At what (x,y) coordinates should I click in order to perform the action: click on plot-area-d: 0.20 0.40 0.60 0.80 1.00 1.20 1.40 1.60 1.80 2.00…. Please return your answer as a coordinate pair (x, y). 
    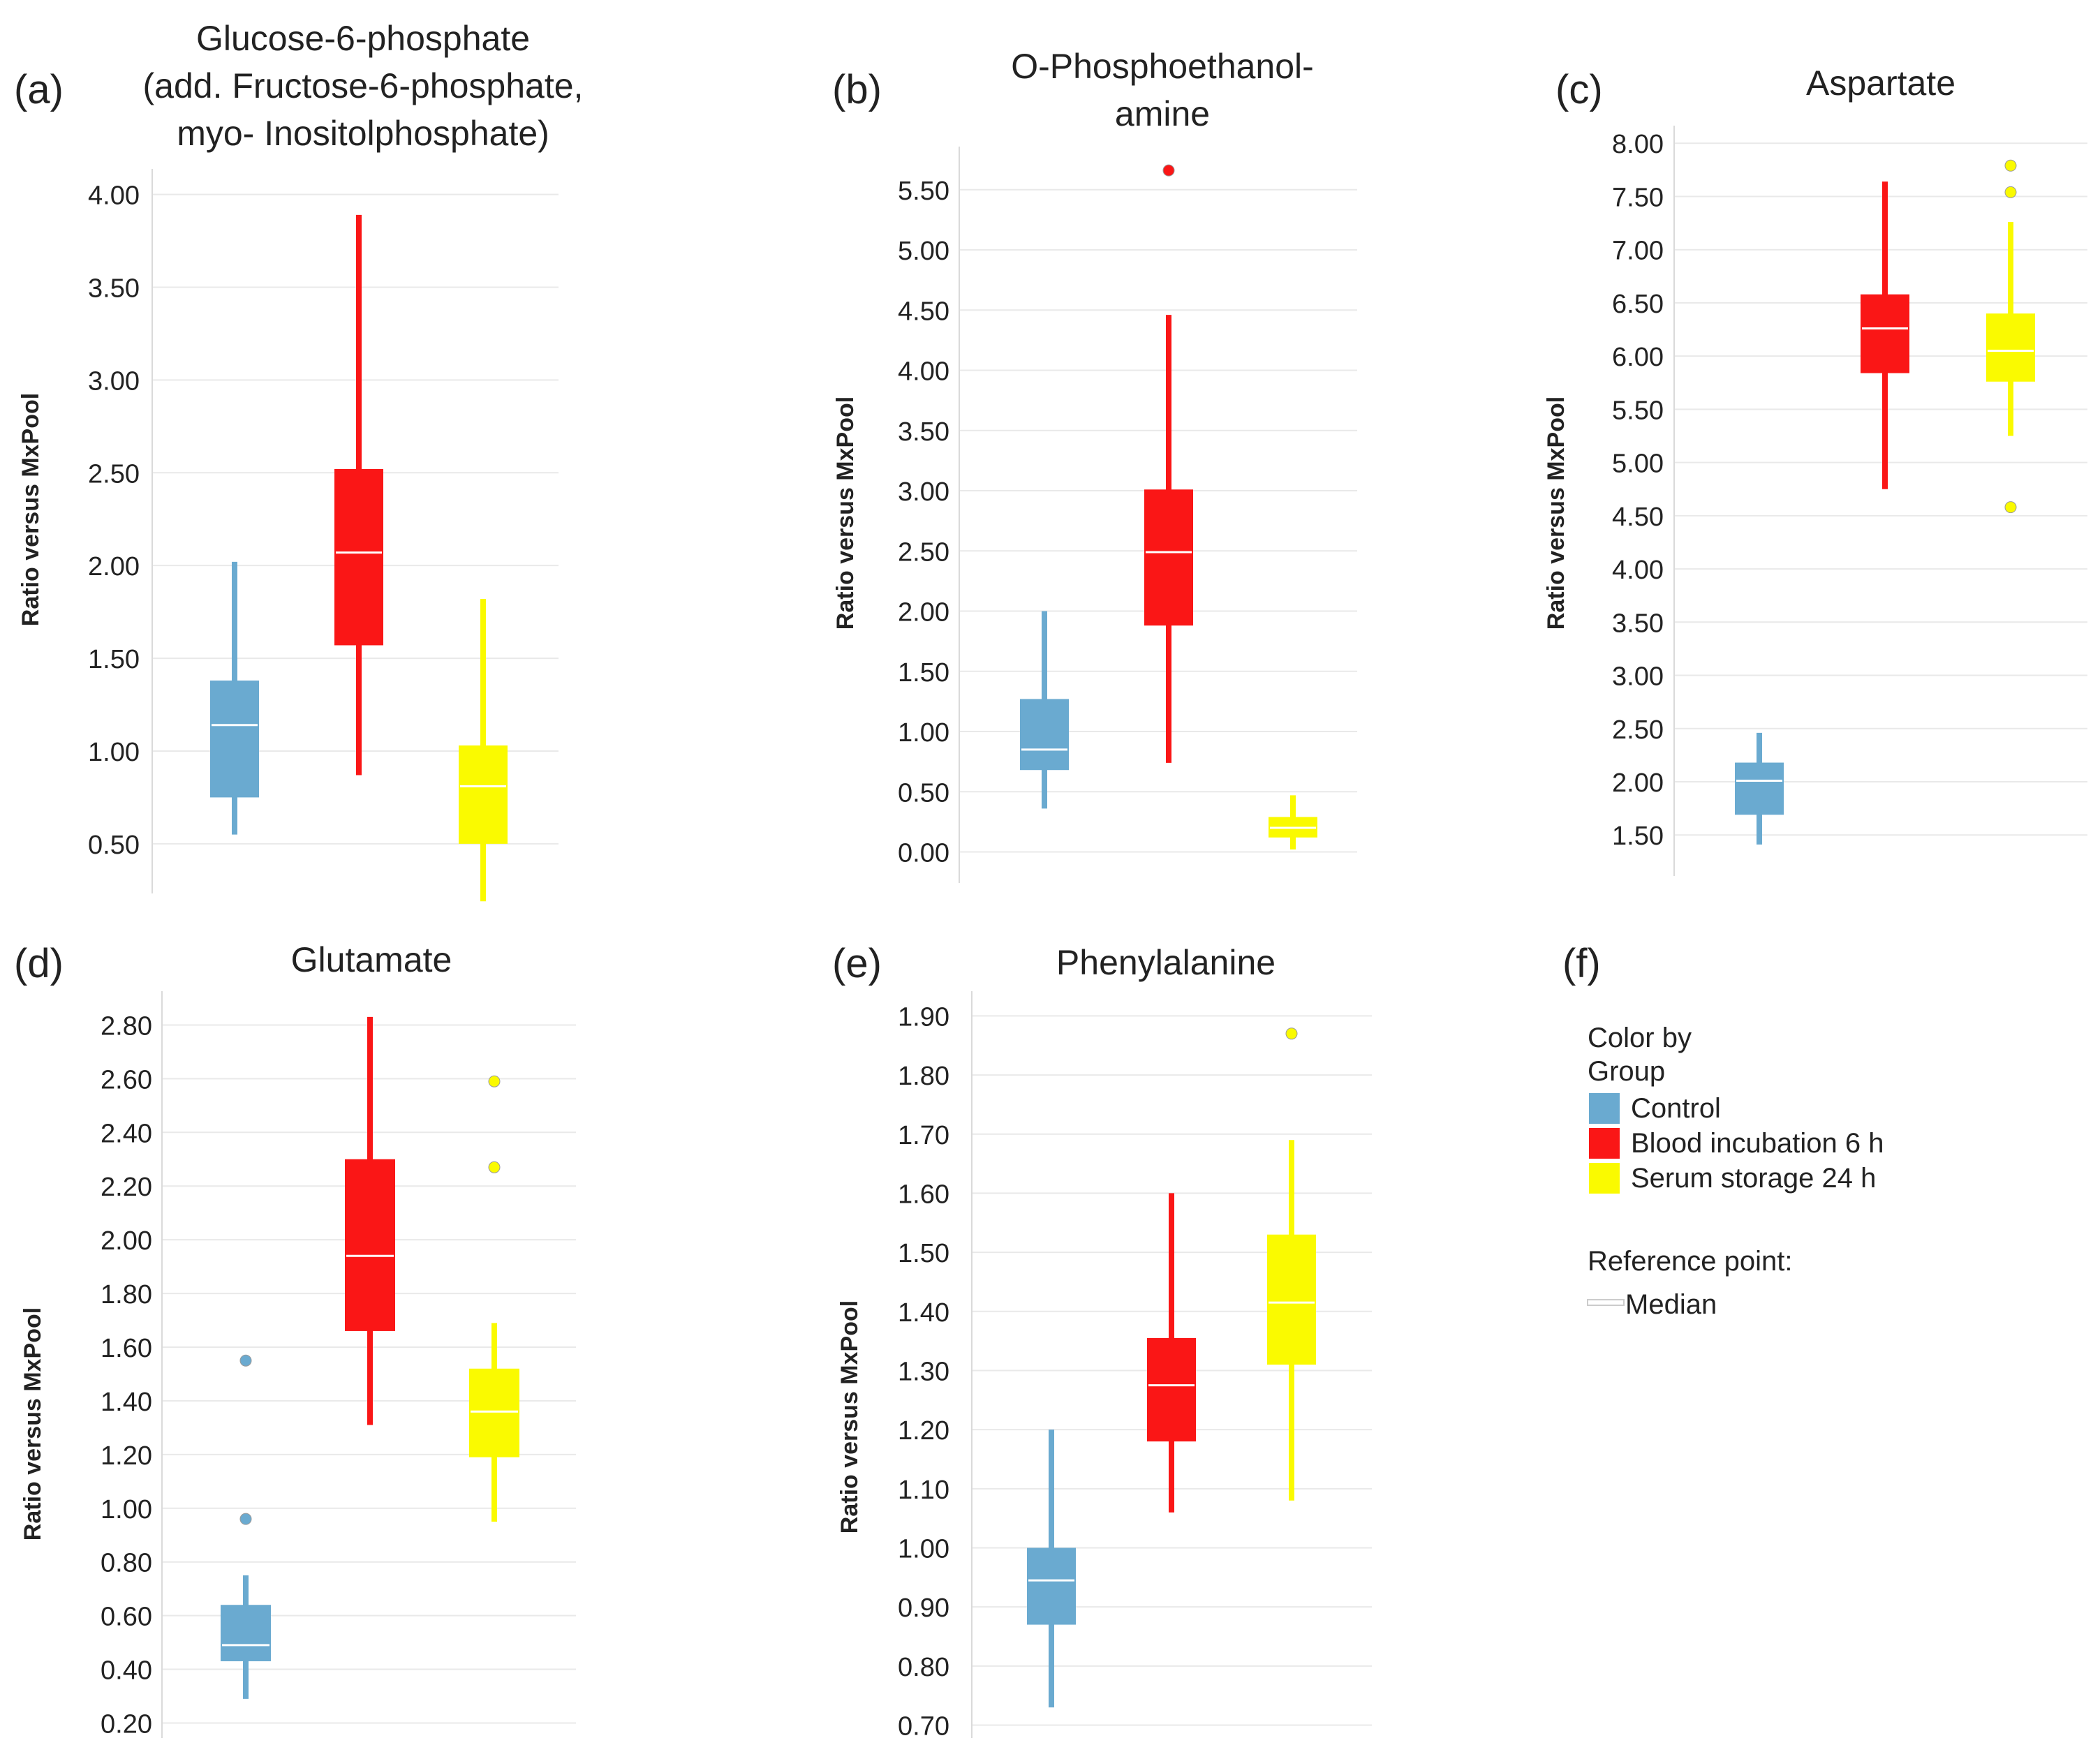
    Looking at the image, I should click on (338, 1365).